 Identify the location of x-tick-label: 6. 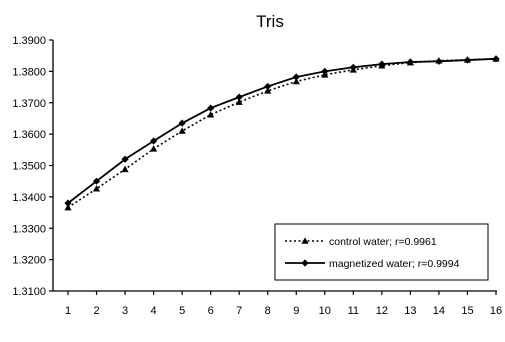
(211, 311).